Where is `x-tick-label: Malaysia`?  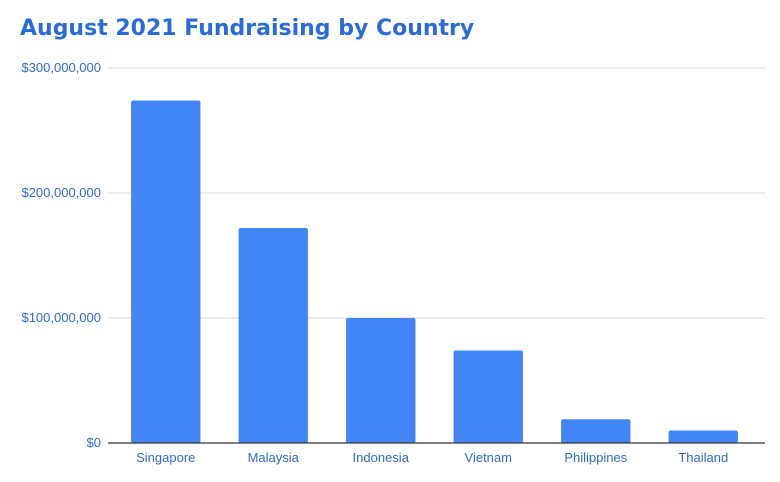 x-tick-label: Malaysia is located at coordinates (274, 457).